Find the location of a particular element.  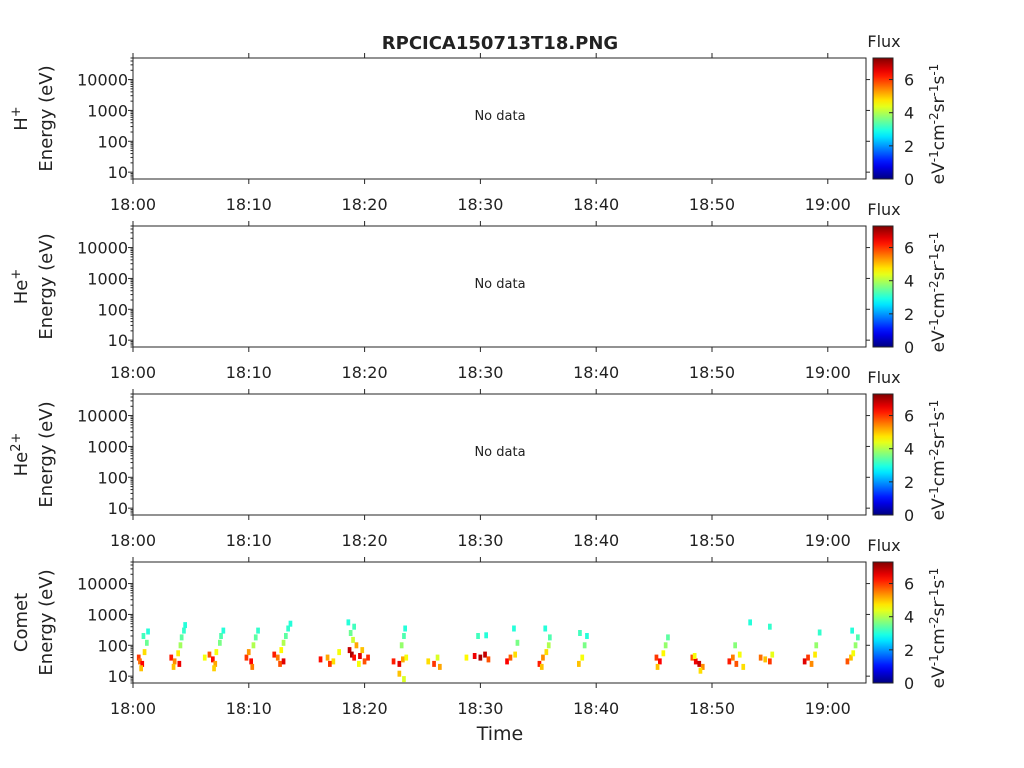

colorbar-unit-label: eV-1cm-2sr-1s-1 is located at coordinates (938, 628).